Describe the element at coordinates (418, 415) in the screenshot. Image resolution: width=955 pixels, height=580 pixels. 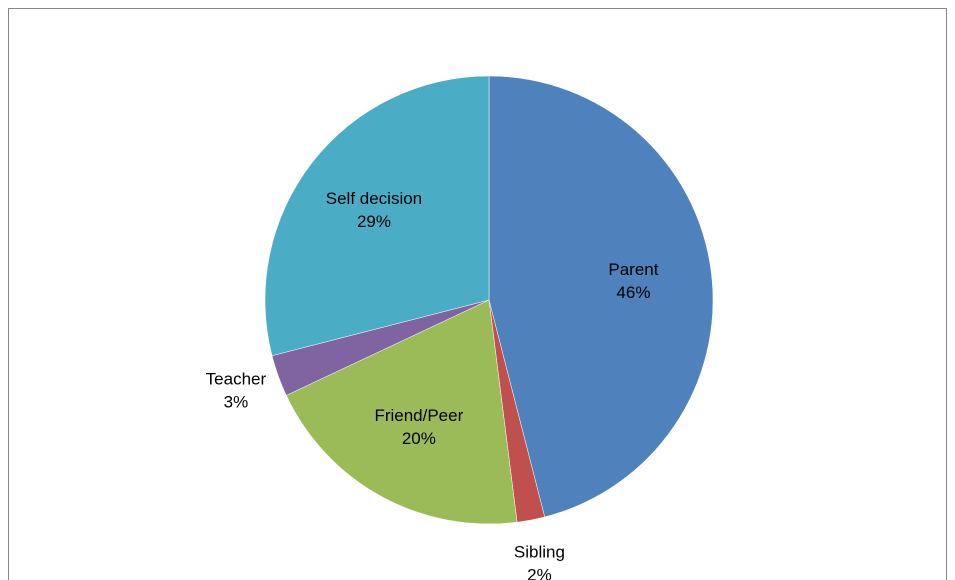
I see `slice-category-label: Friend/Peer` at that location.